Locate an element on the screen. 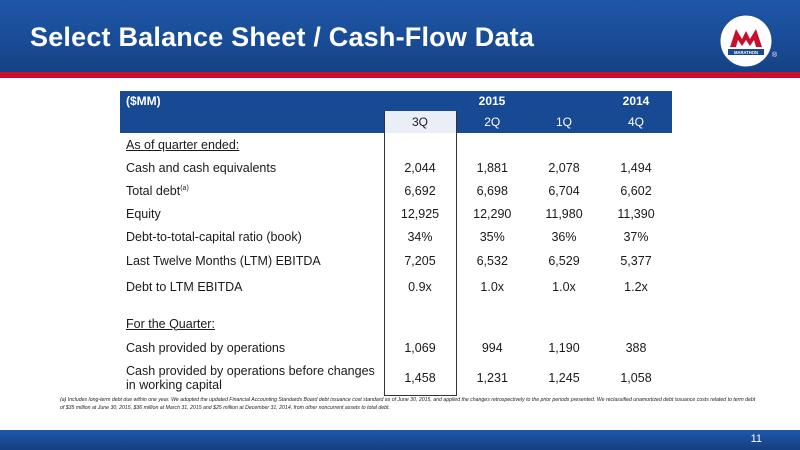 This screenshot has height=450, width=800. cell-value: 12,925 is located at coordinates (420, 213).